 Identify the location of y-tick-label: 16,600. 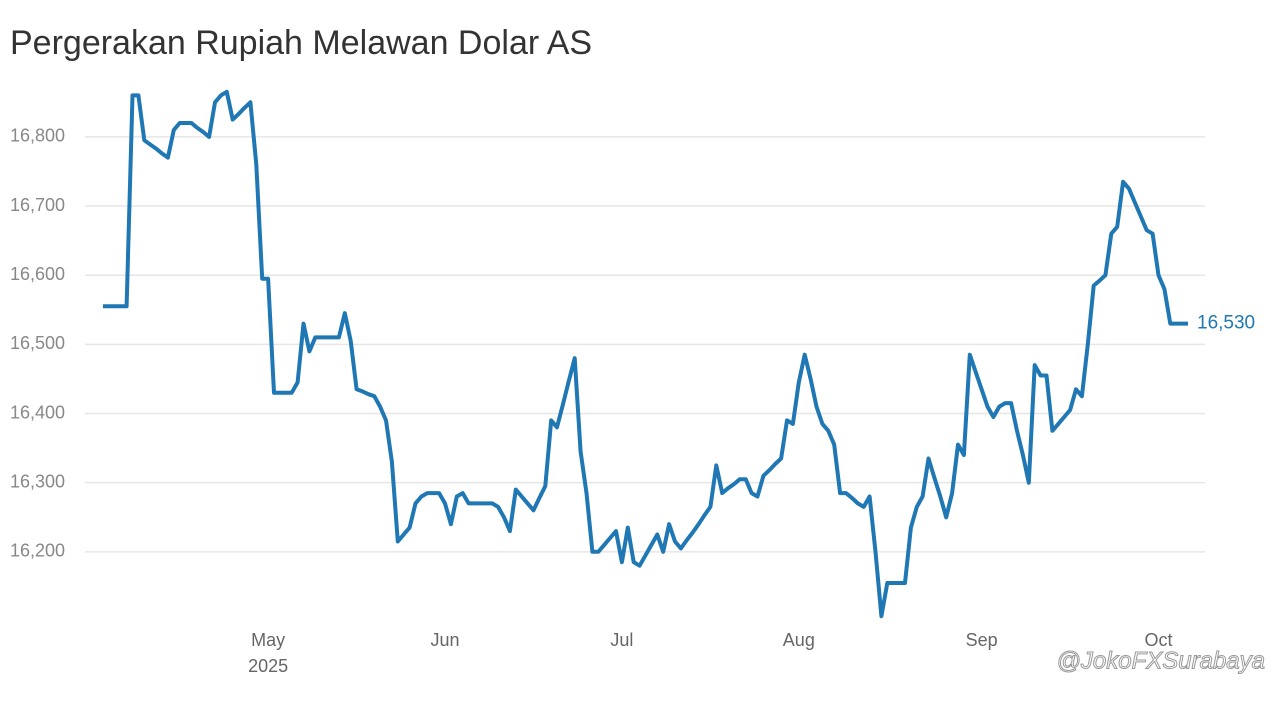
(37, 274).